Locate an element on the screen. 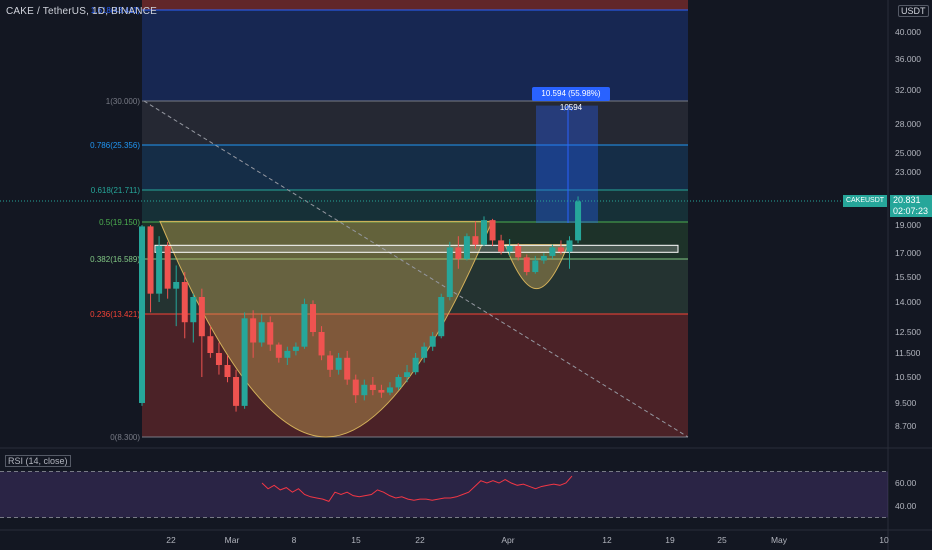 The height and width of the screenshot is (550, 932). rsi-axis-label: 60.00 is located at coordinates (906, 483).